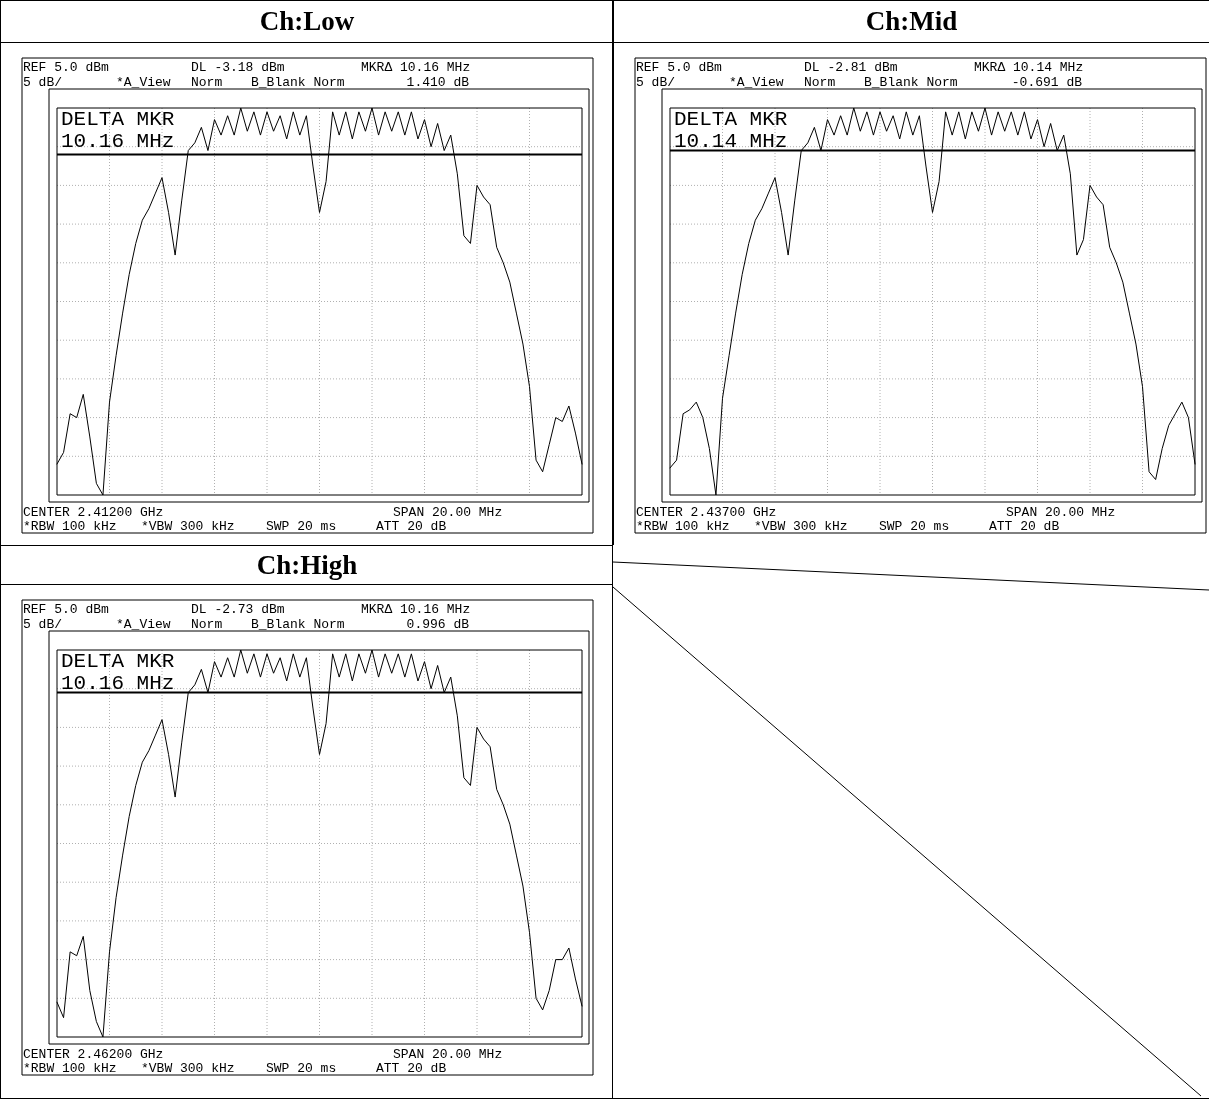 The height and width of the screenshot is (1099, 1209). Describe the element at coordinates (306, 21) in the screenshot. I see `chart-title: Ch:Low` at that location.